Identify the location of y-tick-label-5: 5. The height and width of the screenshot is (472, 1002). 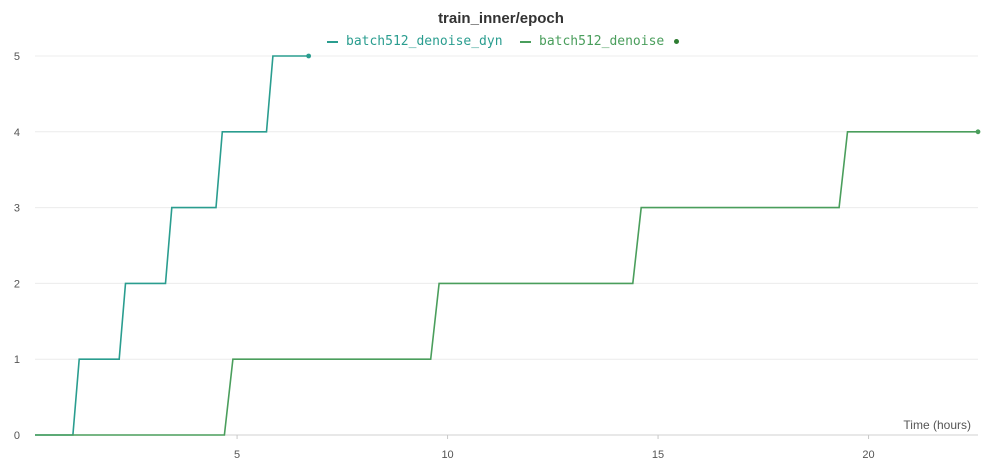
(17, 57).